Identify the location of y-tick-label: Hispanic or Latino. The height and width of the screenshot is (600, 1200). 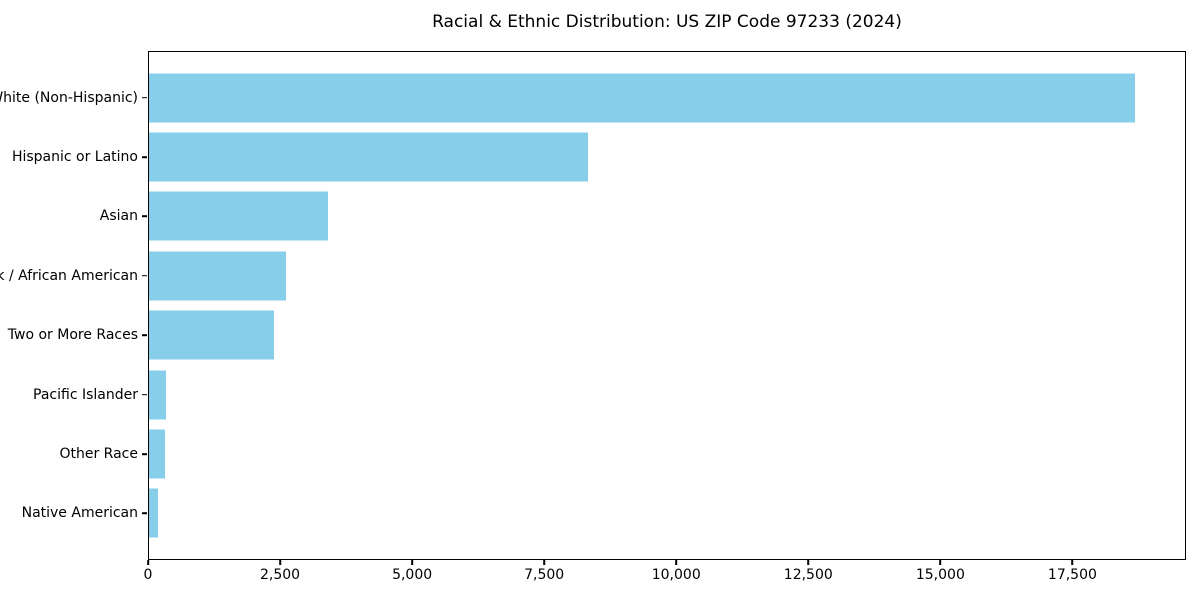
(74, 157).